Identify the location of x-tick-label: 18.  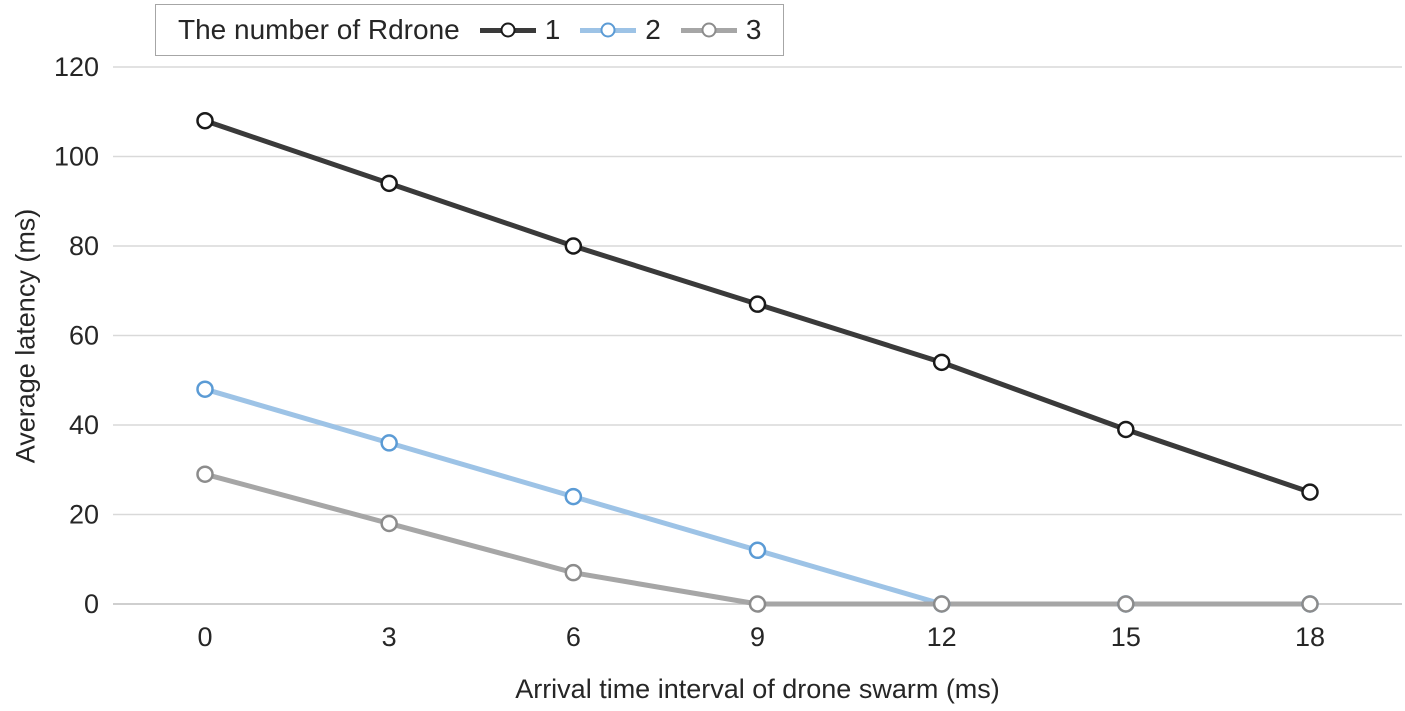
(1310, 637).